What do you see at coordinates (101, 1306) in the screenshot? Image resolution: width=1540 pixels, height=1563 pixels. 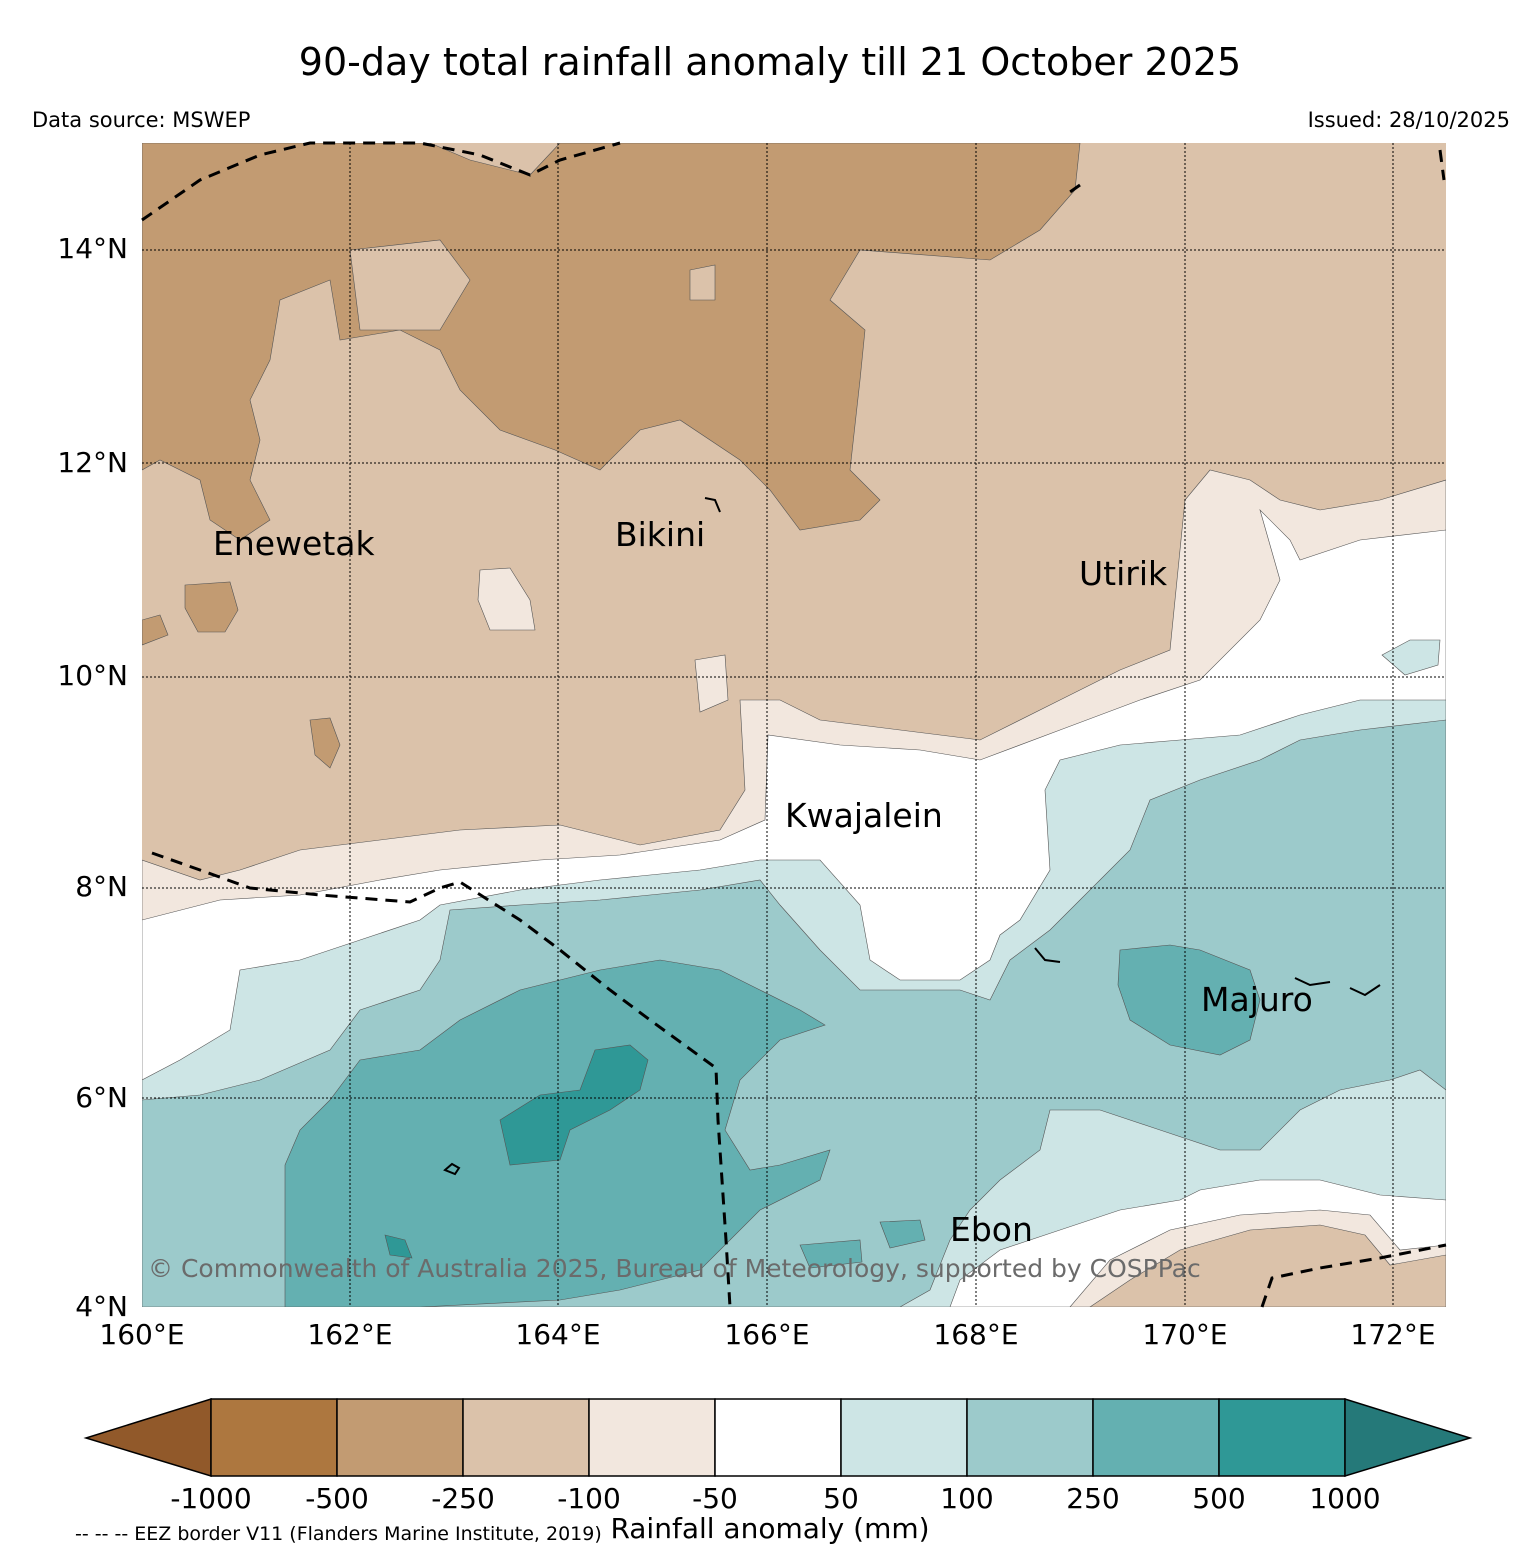 I see `lat-label: 4°N` at bounding box center [101, 1306].